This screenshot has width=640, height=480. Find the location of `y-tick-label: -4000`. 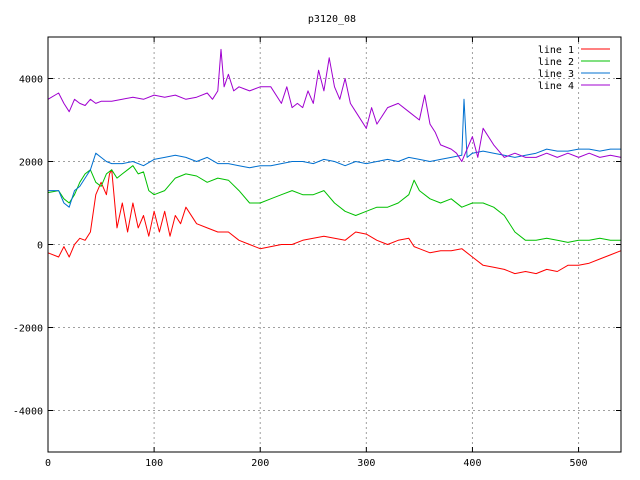

y-tick-label: -4000 is located at coordinates (28, 412).